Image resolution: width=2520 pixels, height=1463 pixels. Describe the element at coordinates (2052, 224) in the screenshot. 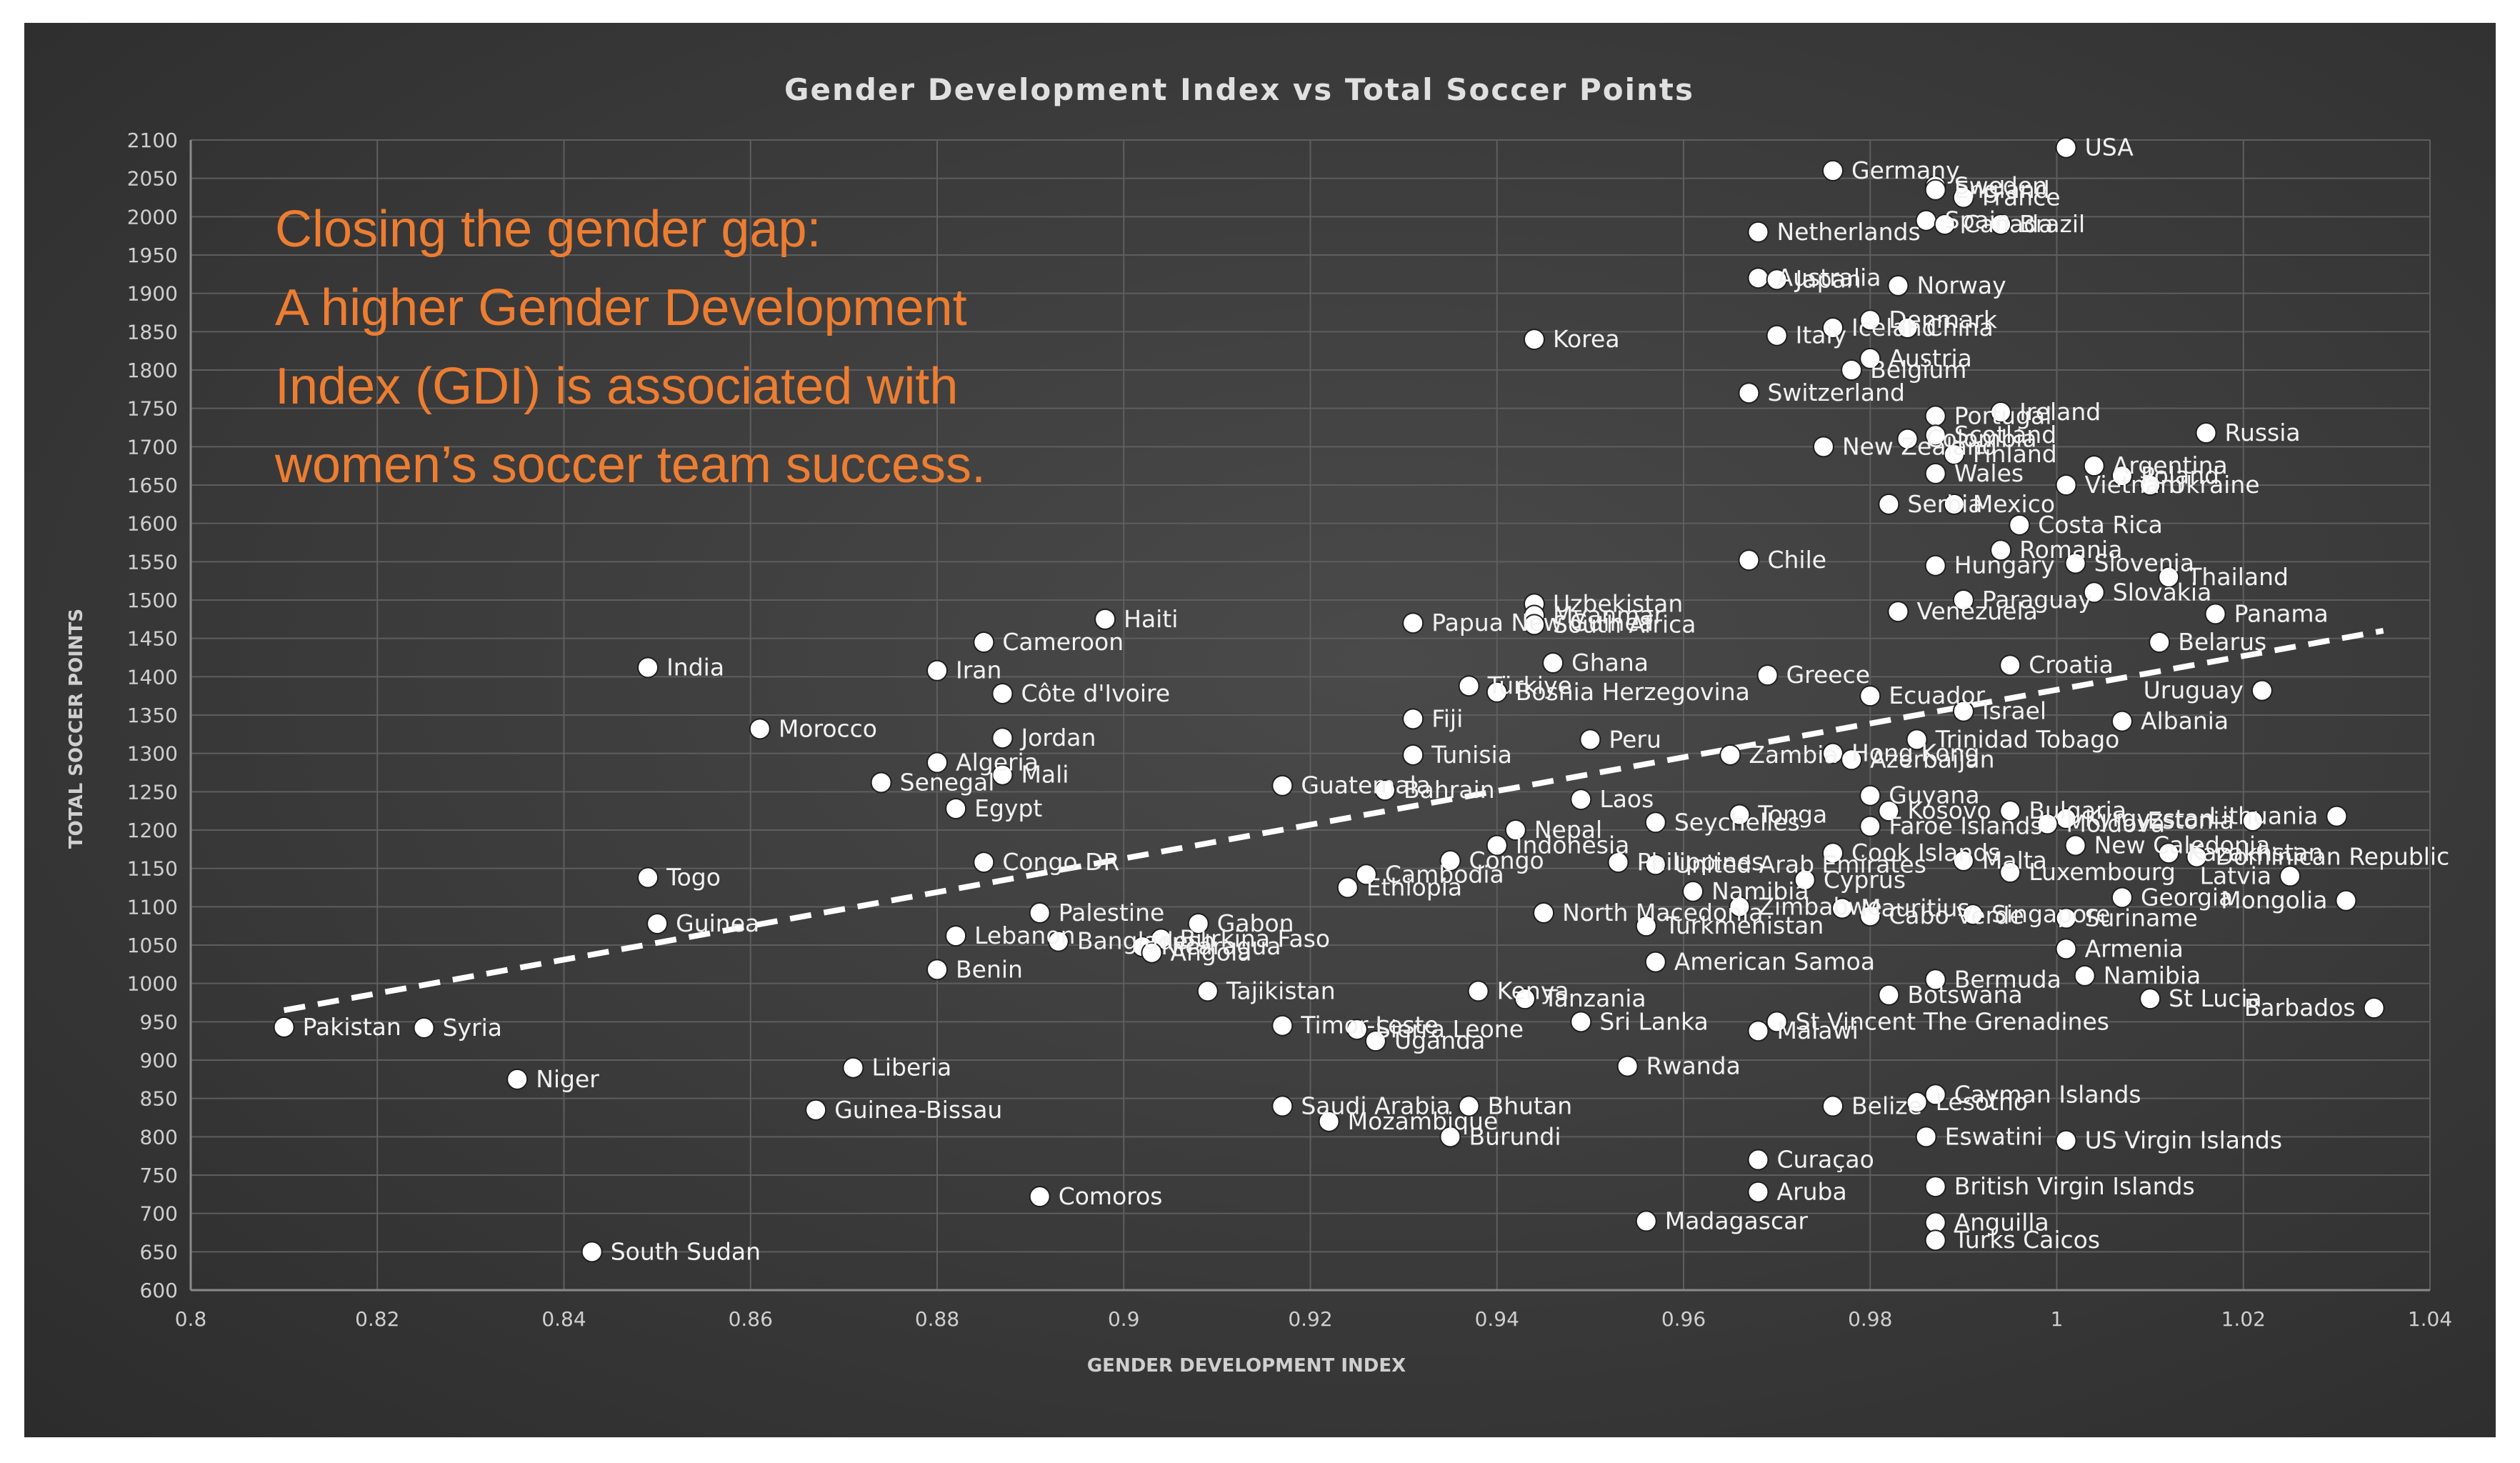

I see `point-label: Brazil` at that location.